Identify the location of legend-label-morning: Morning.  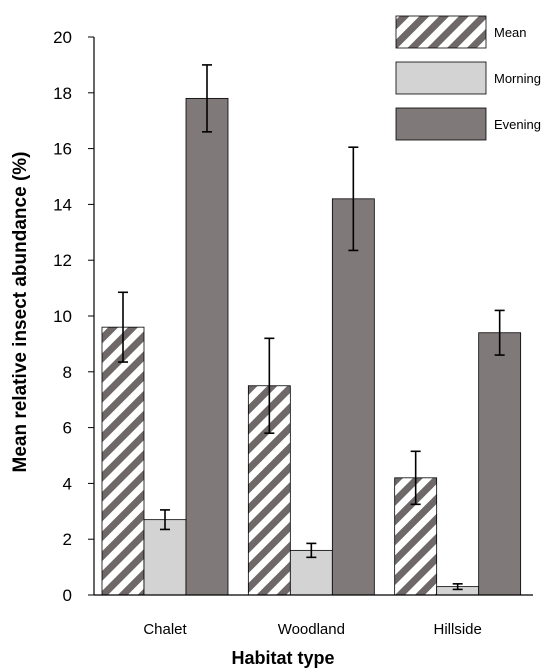
(517, 78).